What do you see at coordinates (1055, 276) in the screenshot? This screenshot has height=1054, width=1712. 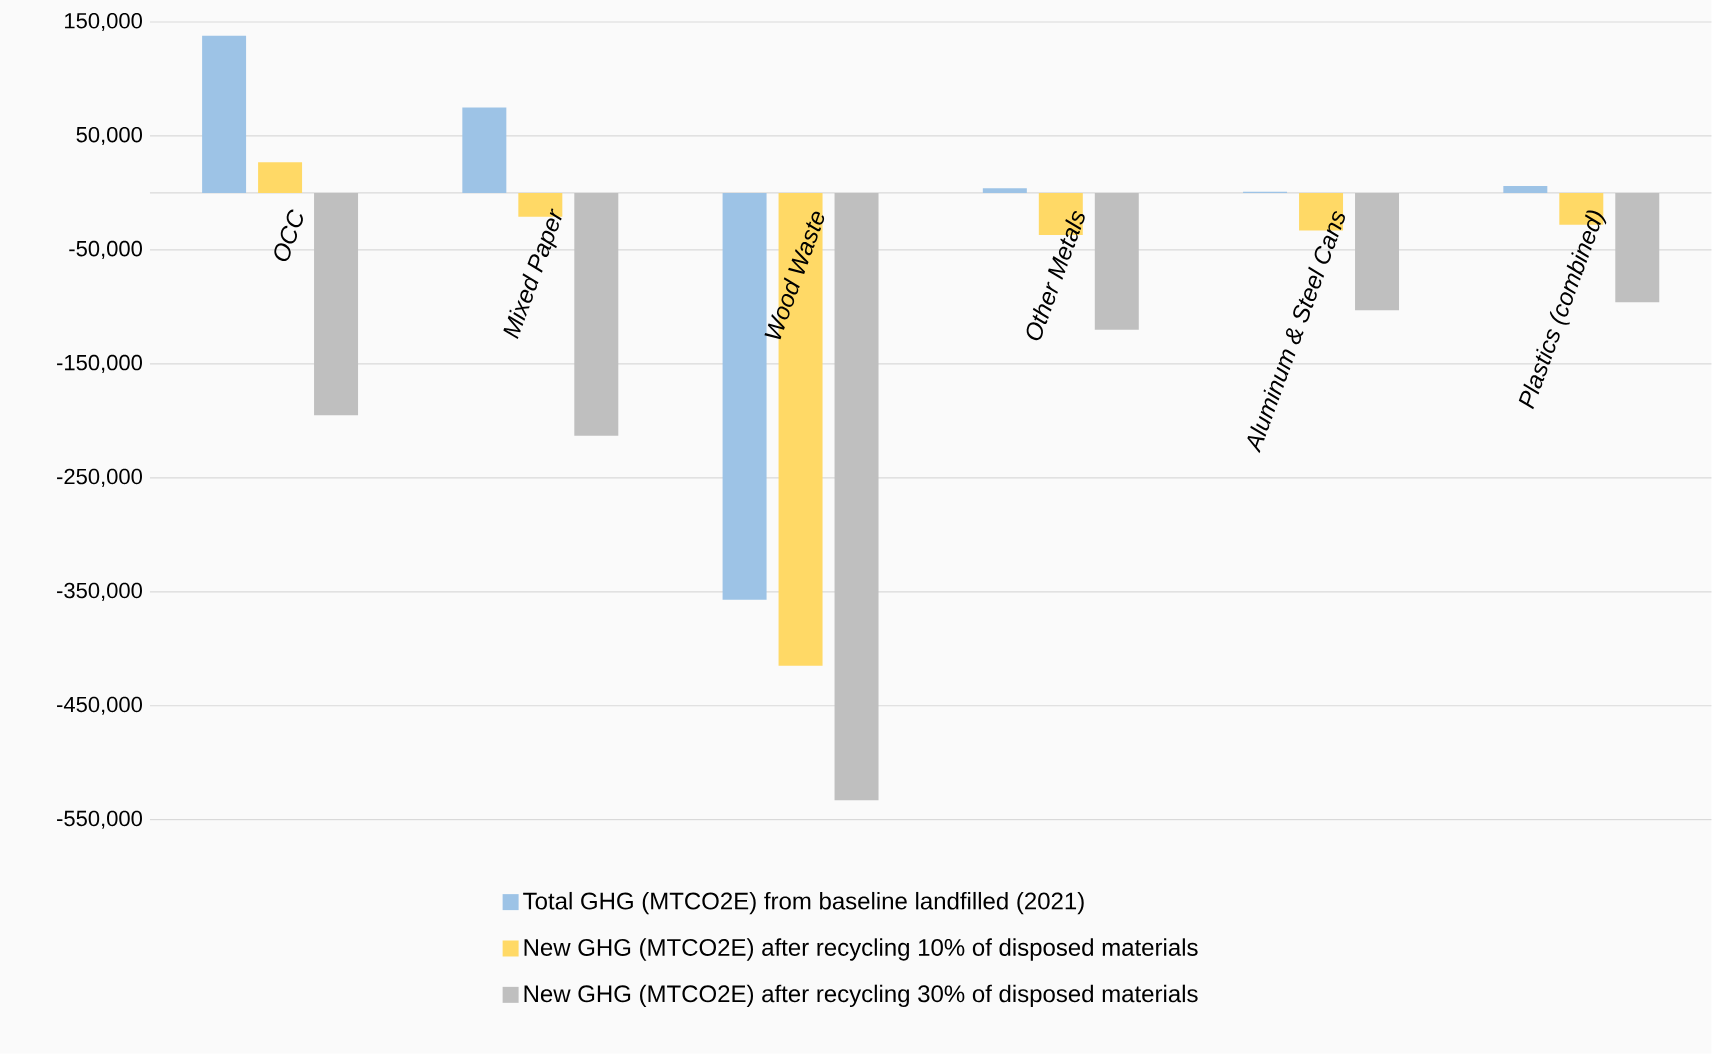 I see `x-tick-label: Other Metals` at bounding box center [1055, 276].